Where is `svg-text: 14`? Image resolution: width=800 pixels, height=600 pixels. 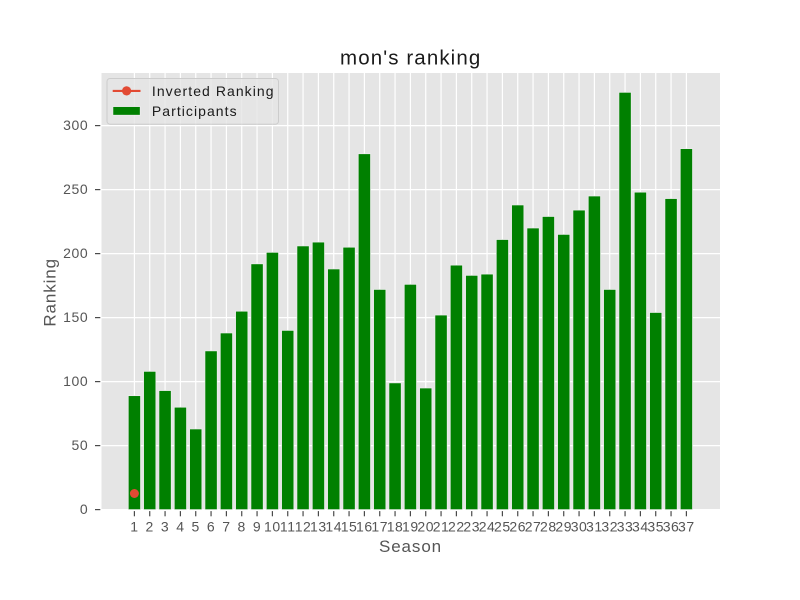 svg-text: 14 is located at coordinates (333, 526).